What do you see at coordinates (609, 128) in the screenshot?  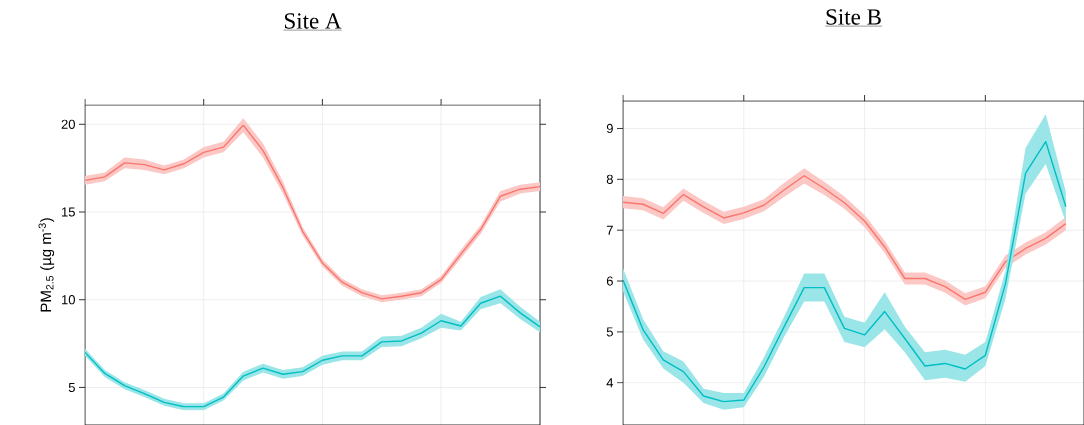 I see `y-tick-label: 9` at bounding box center [609, 128].